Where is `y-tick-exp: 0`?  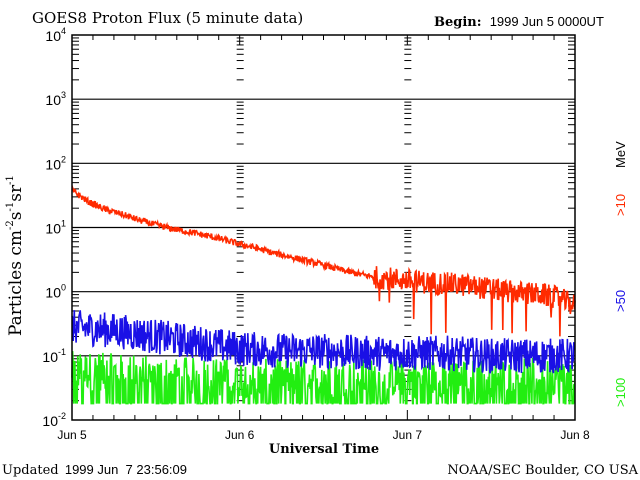
y-tick-exp: 0 is located at coordinates (63, 288).